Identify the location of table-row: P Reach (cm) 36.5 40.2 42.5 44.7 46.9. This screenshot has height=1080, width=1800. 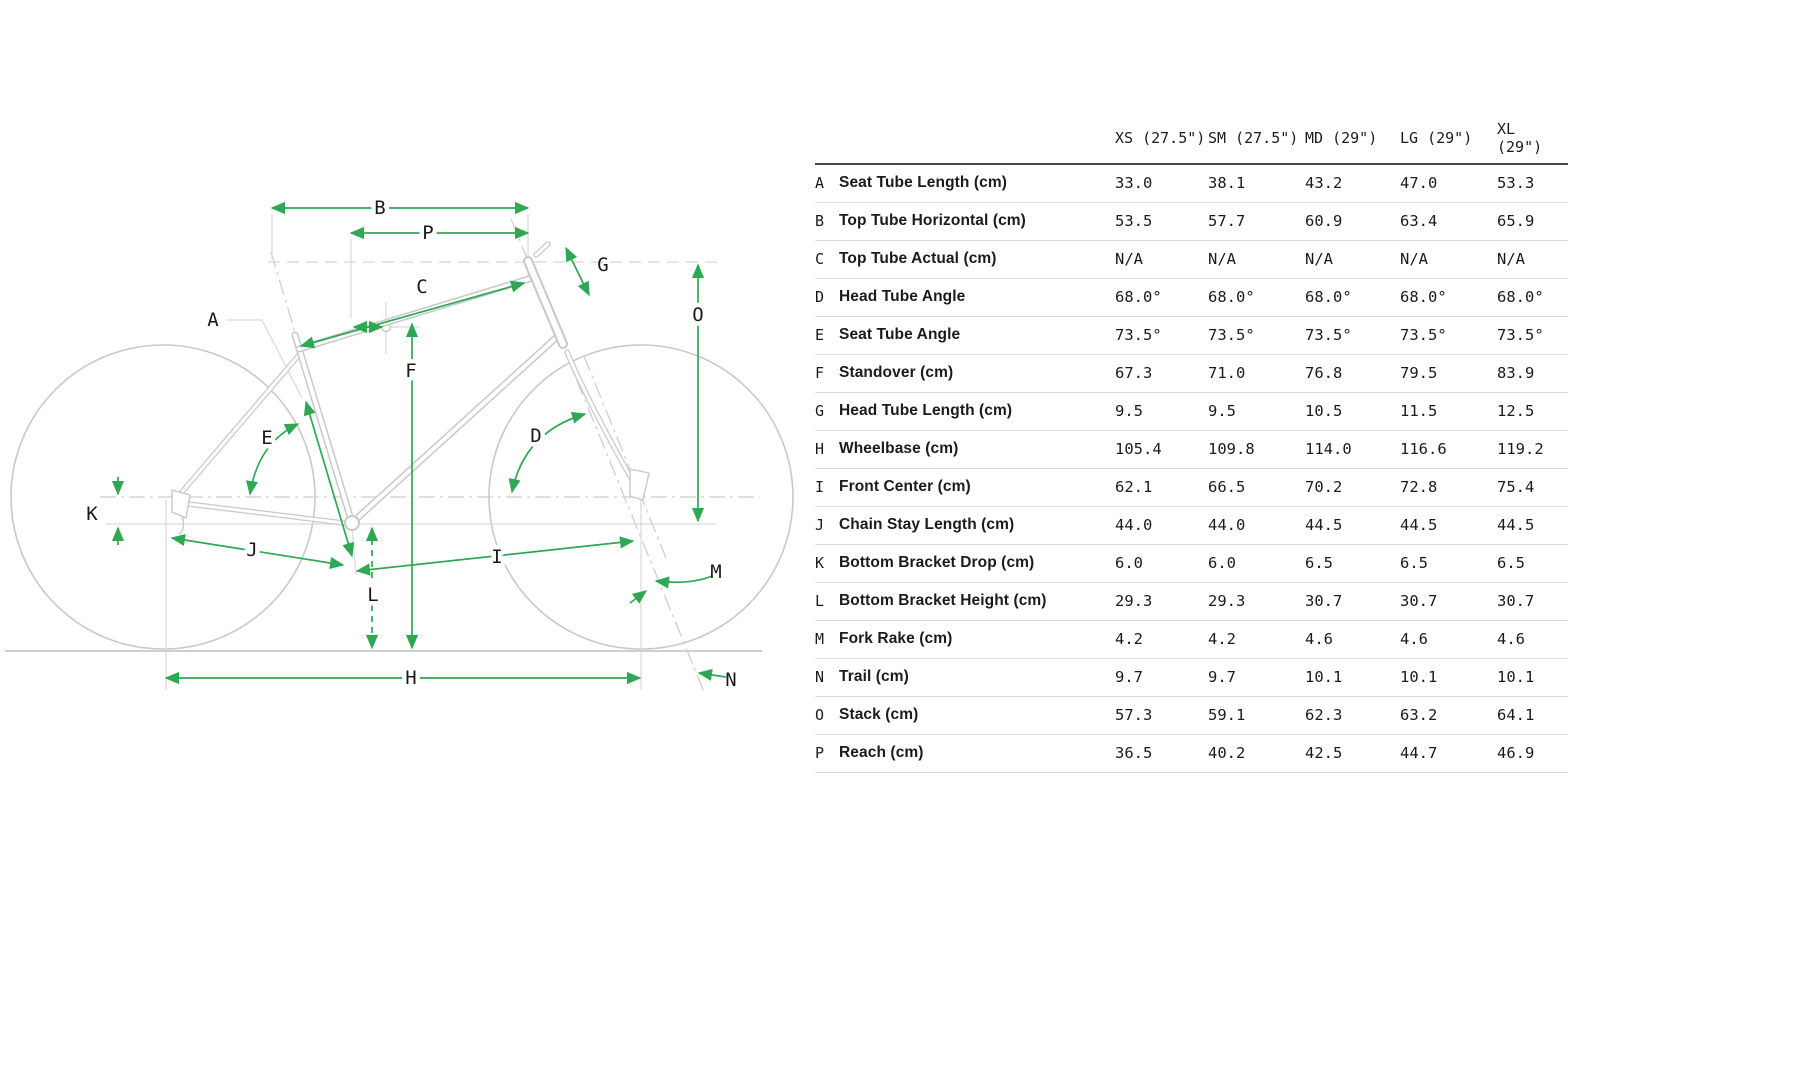
(1191, 754).